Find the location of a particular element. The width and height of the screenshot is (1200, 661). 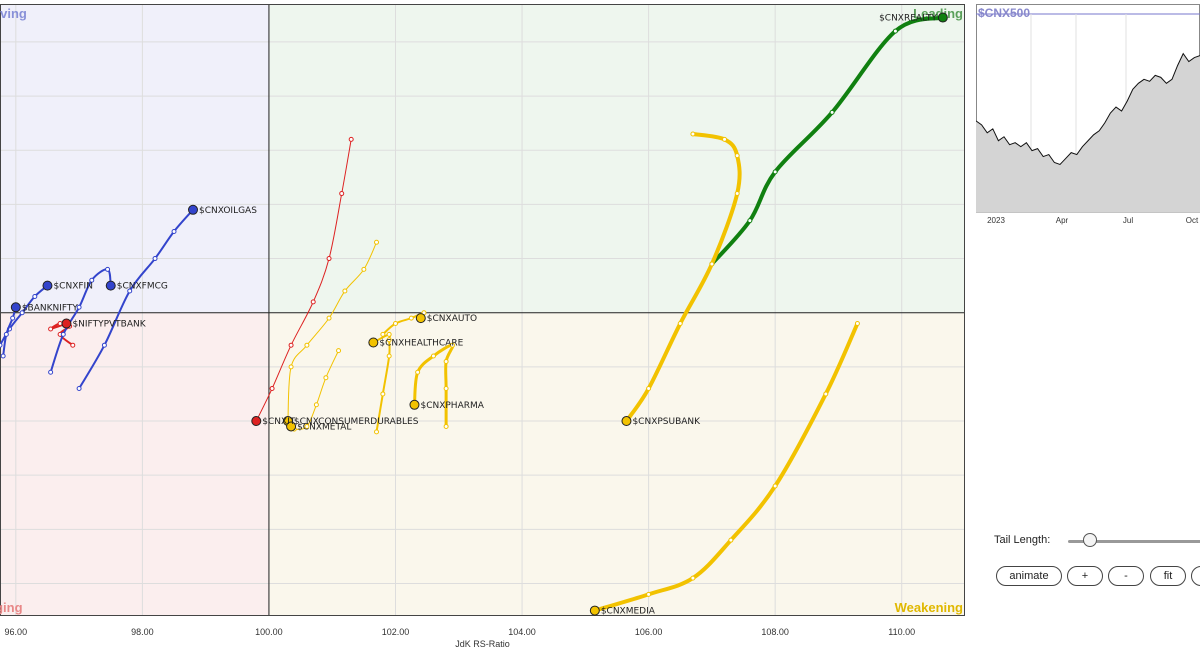

quadrant-label-lagging: Lagging is located at coordinates (11, 607).